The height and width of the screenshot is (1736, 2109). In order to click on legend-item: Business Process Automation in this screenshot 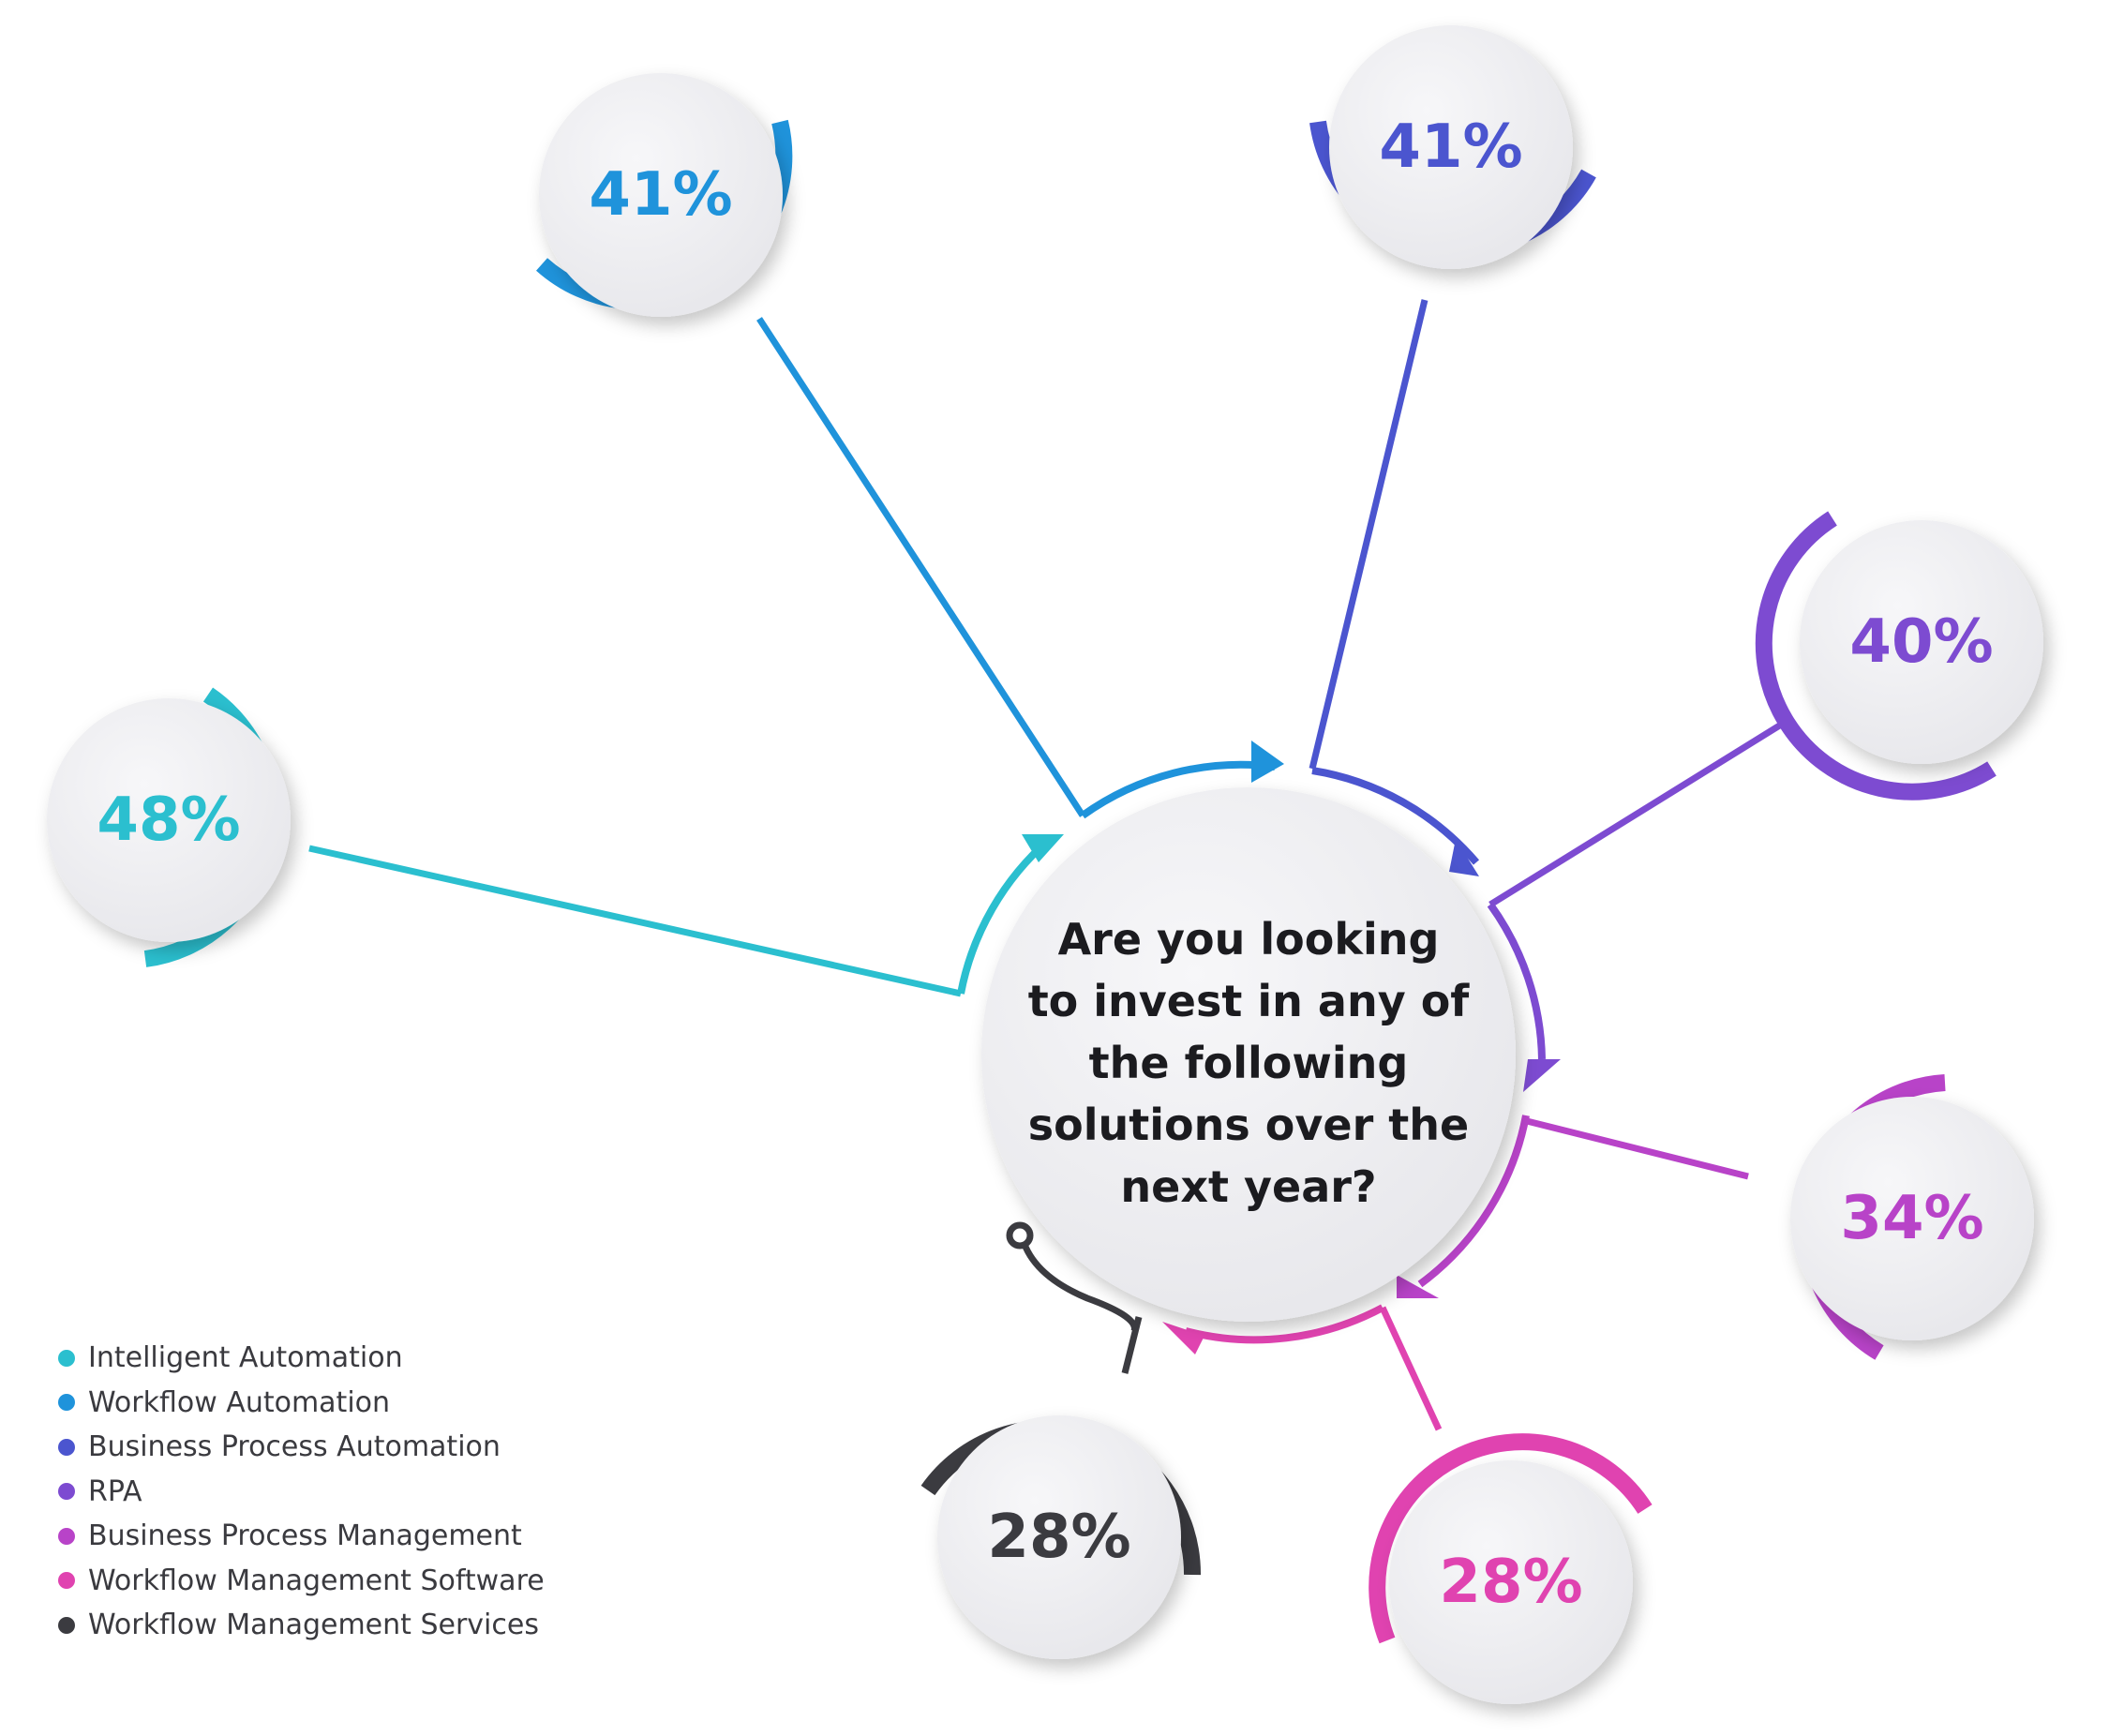, I will do `click(301, 1447)`.